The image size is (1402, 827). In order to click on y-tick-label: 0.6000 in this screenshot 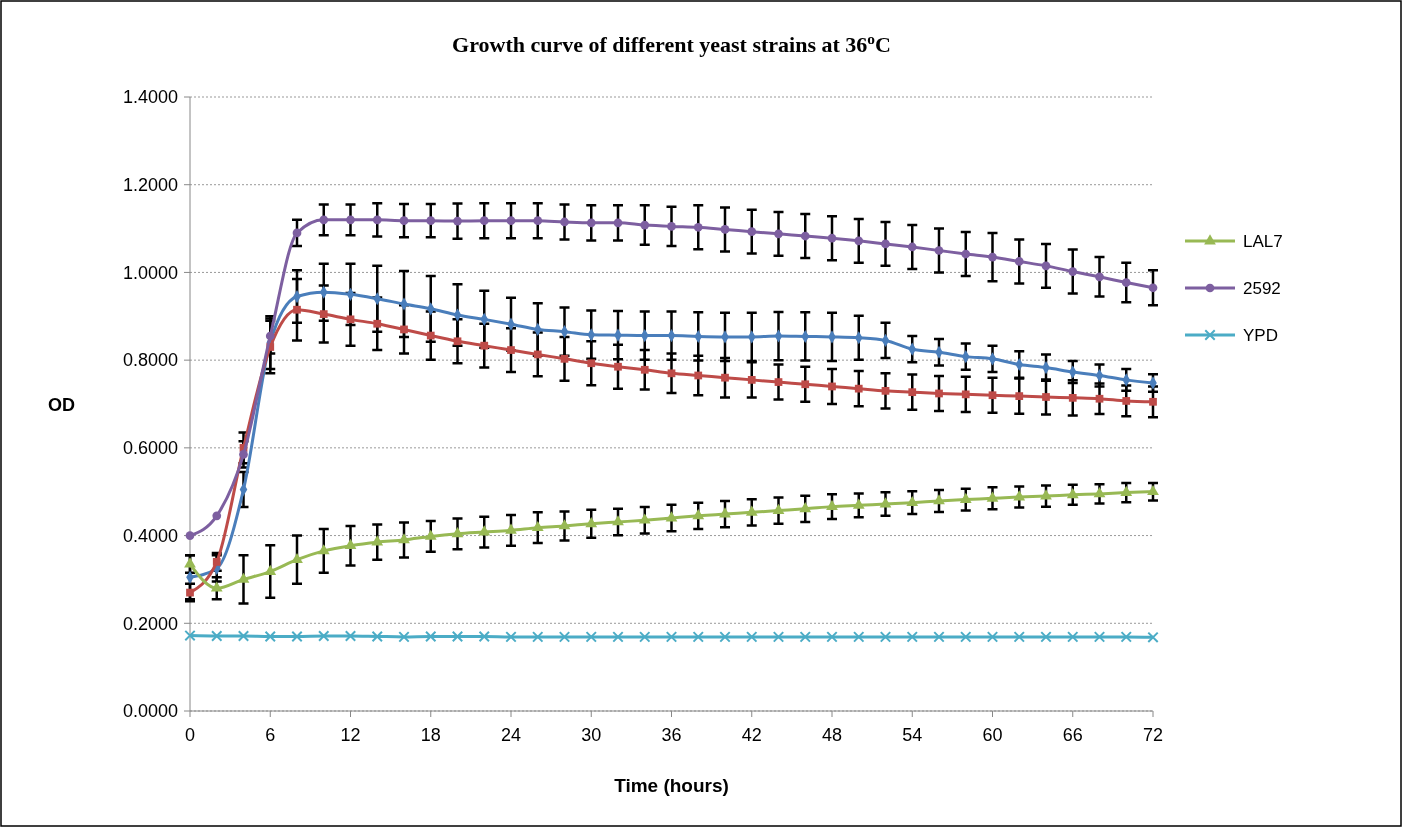, I will do `click(150, 448)`.